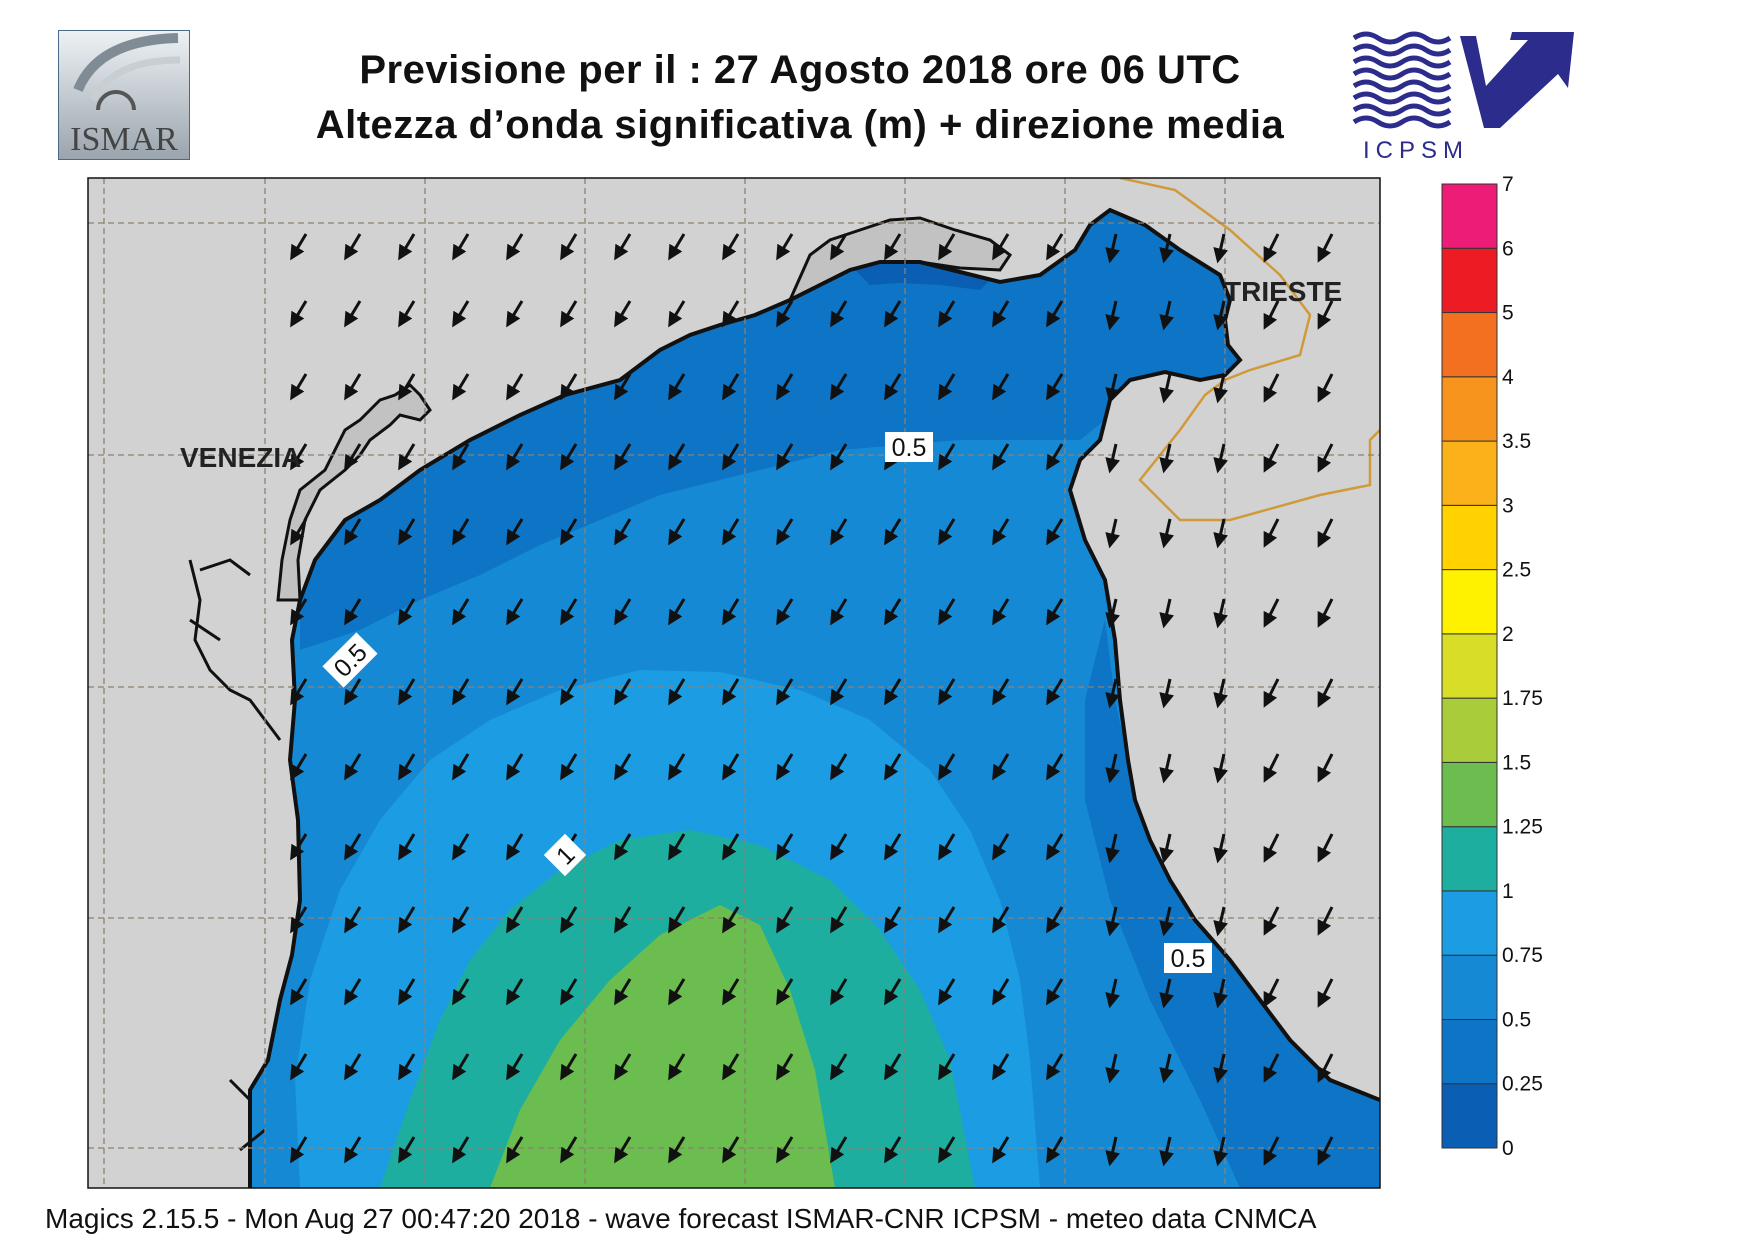 The width and height of the screenshot is (1755, 1242). I want to click on legend-tick-label: 4, so click(1508, 377).